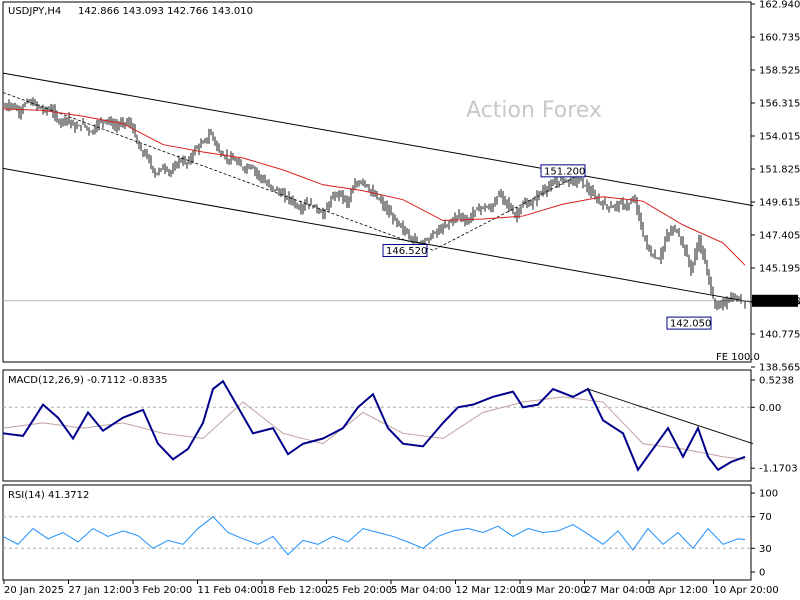 The width and height of the screenshot is (800, 600). I want to click on price-annotation-label: 151.200, so click(564, 171).